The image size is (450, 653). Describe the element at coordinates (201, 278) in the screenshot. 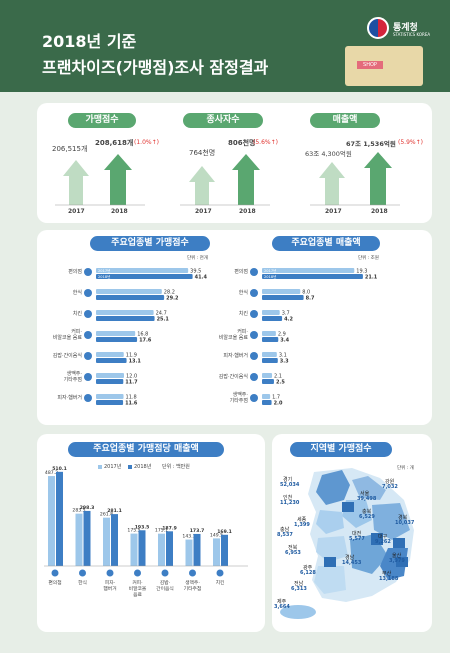

I see `stores-value-label: 41.4` at that location.